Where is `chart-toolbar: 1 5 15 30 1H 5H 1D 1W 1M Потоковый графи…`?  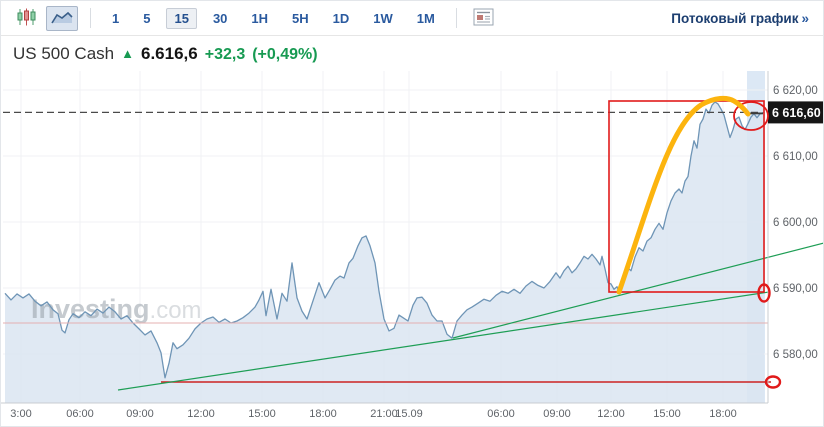 chart-toolbar: 1 5 15 30 1H 5H 1D 1W 1M Потоковый графи… is located at coordinates (412, 18).